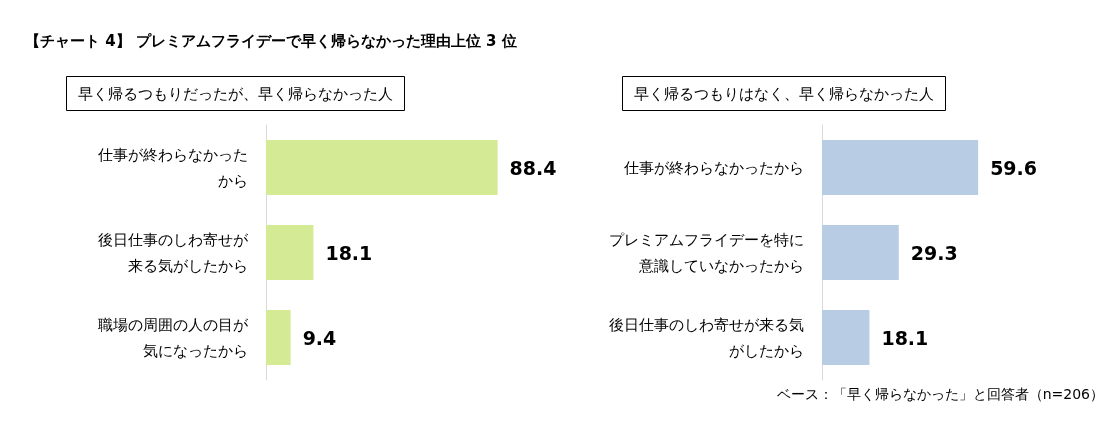  What do you see at coordinates (319, 337) in the screenshot?
I see `data-label: 9.4` at bounding box center [319, 337].